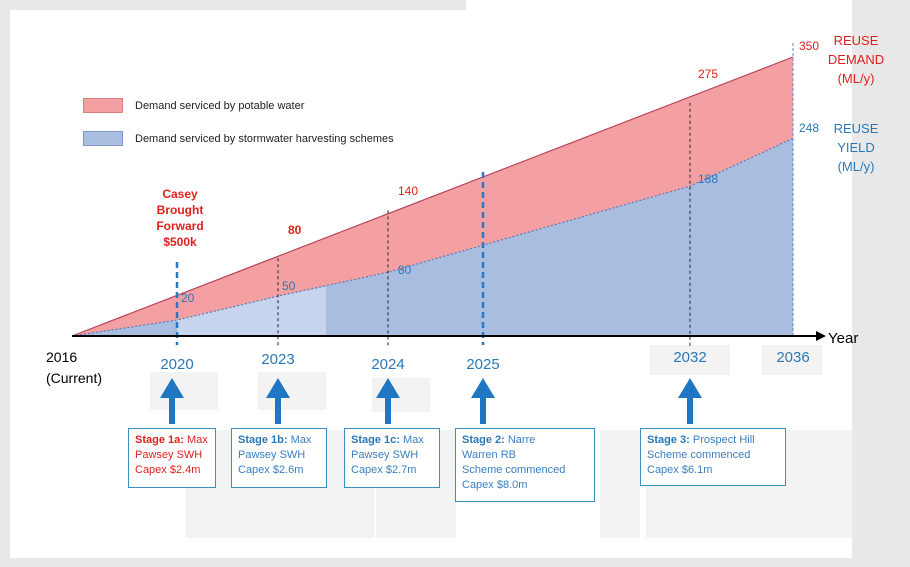 The width and height of the screenshot is (910, 567). I want to click on stage-text: Capex $8.0m, so click(495, 485).